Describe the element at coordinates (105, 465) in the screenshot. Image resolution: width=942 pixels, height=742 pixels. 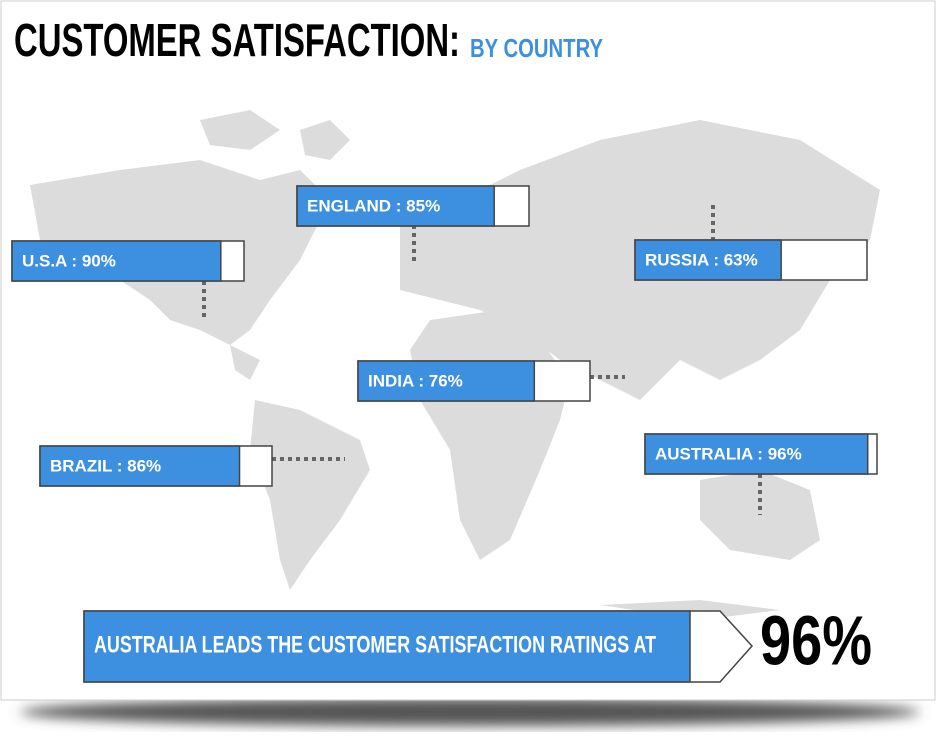
I see `bar-label: BRAZIL : 86%` at that location.